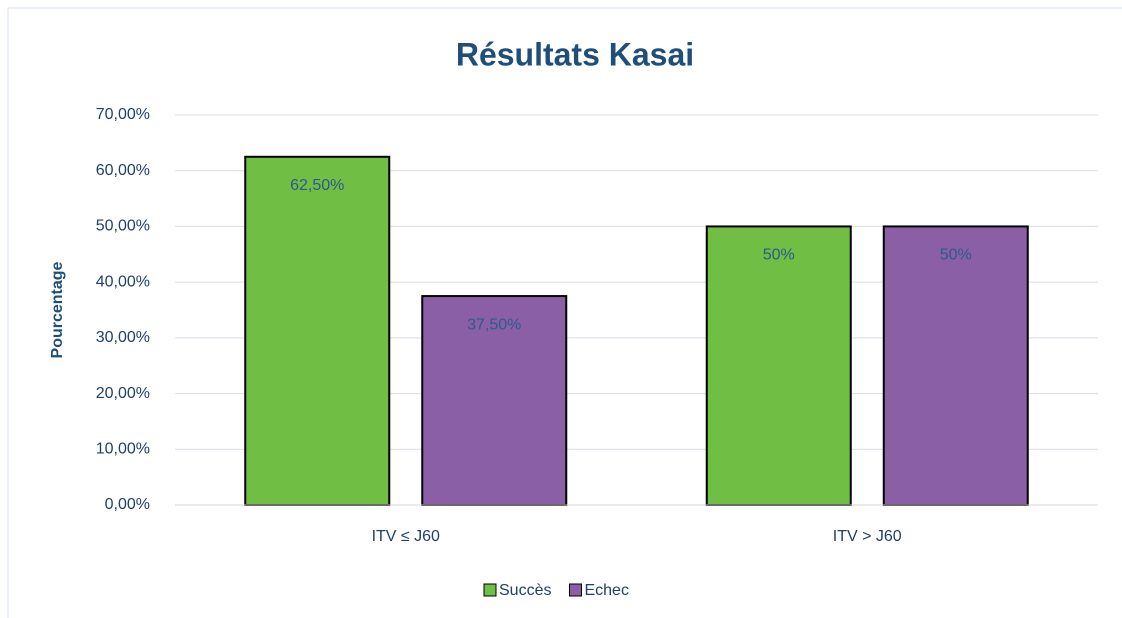  Describe the element at coordinates (317, 185) in the screenshot. I see `data-label: 62,50%` at that location.